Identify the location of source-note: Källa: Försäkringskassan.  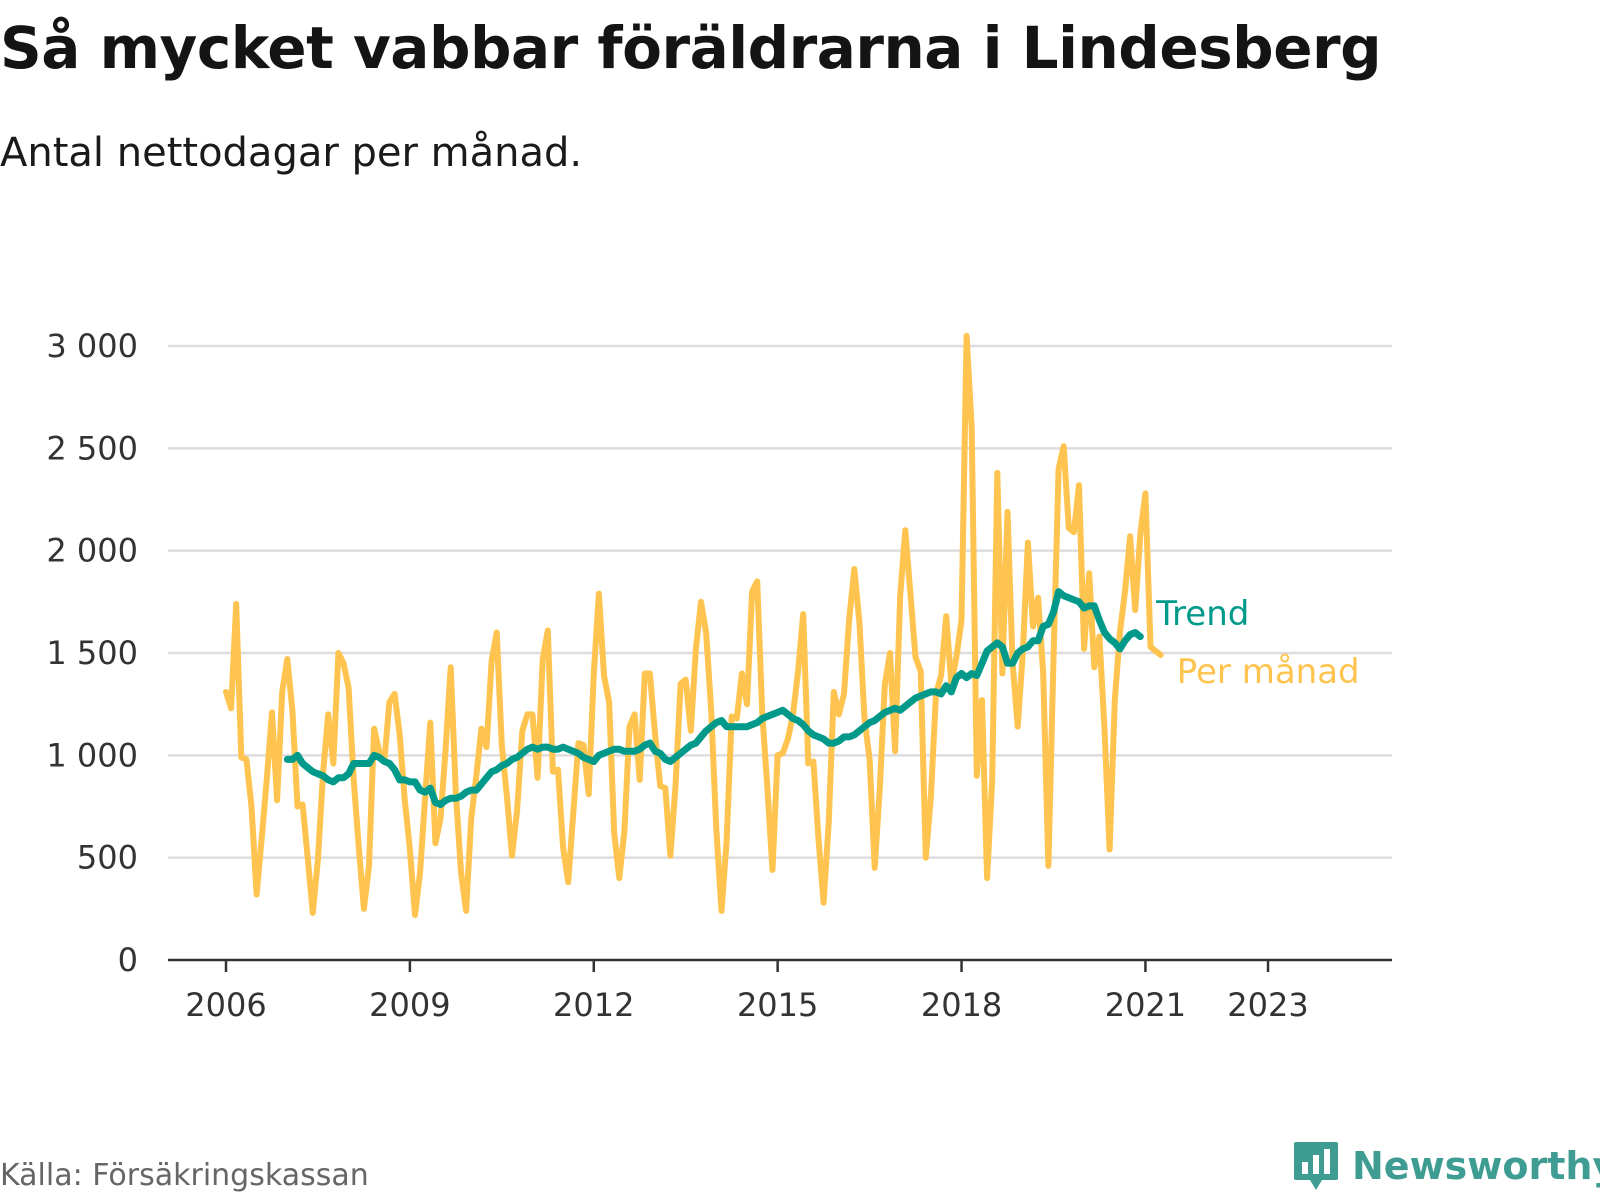
(184, 1175).